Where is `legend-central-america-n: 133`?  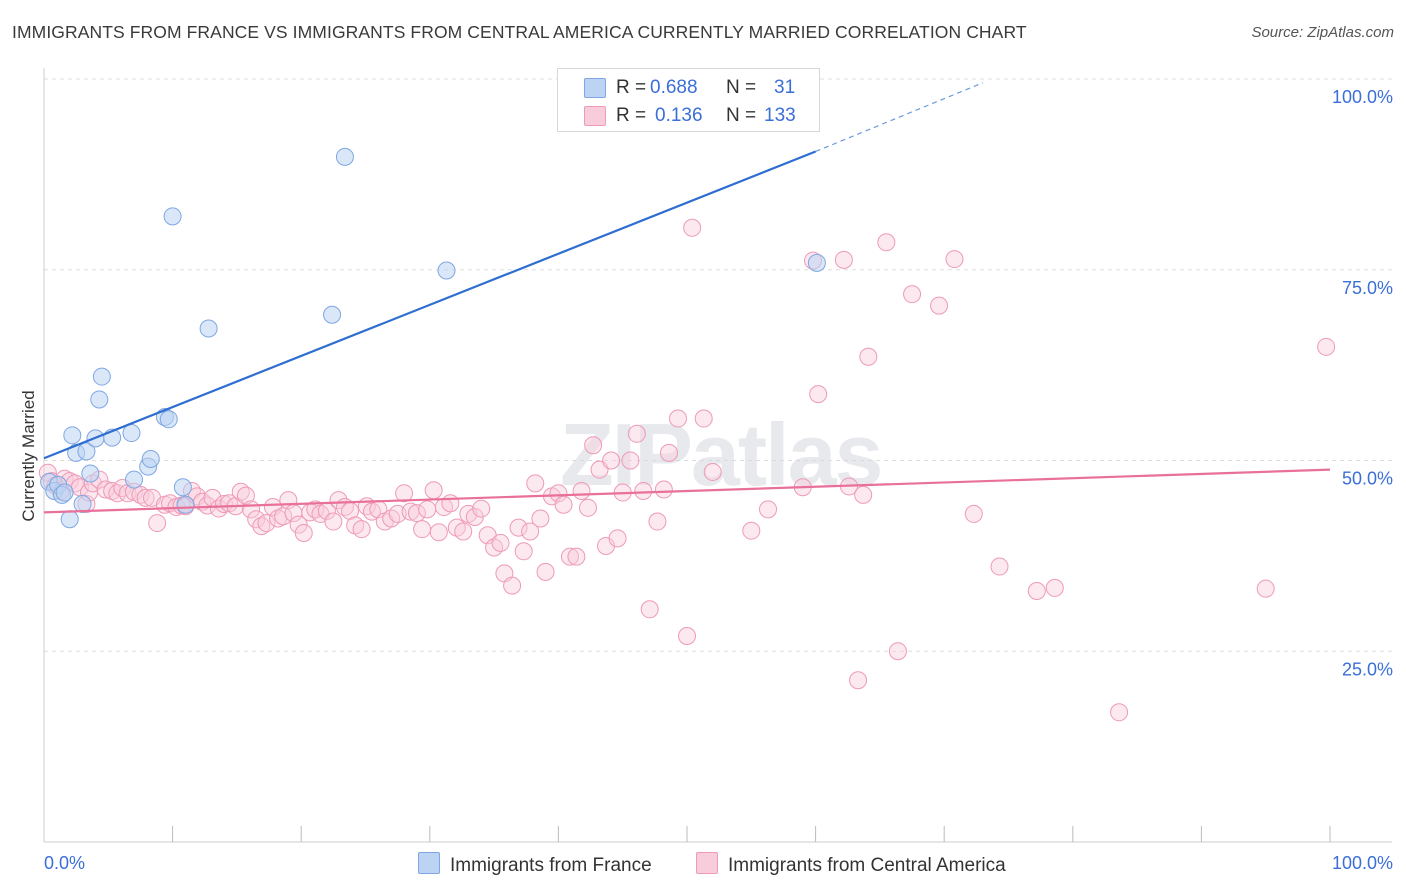 legend-central-america-n: 133 is located at coordinates (780, 115).